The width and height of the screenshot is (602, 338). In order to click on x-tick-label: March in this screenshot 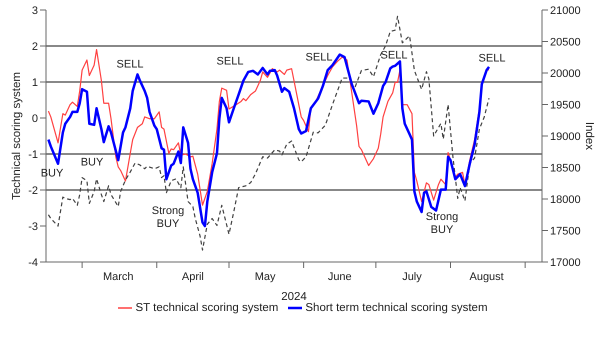, I will do `click(118, 277)`.